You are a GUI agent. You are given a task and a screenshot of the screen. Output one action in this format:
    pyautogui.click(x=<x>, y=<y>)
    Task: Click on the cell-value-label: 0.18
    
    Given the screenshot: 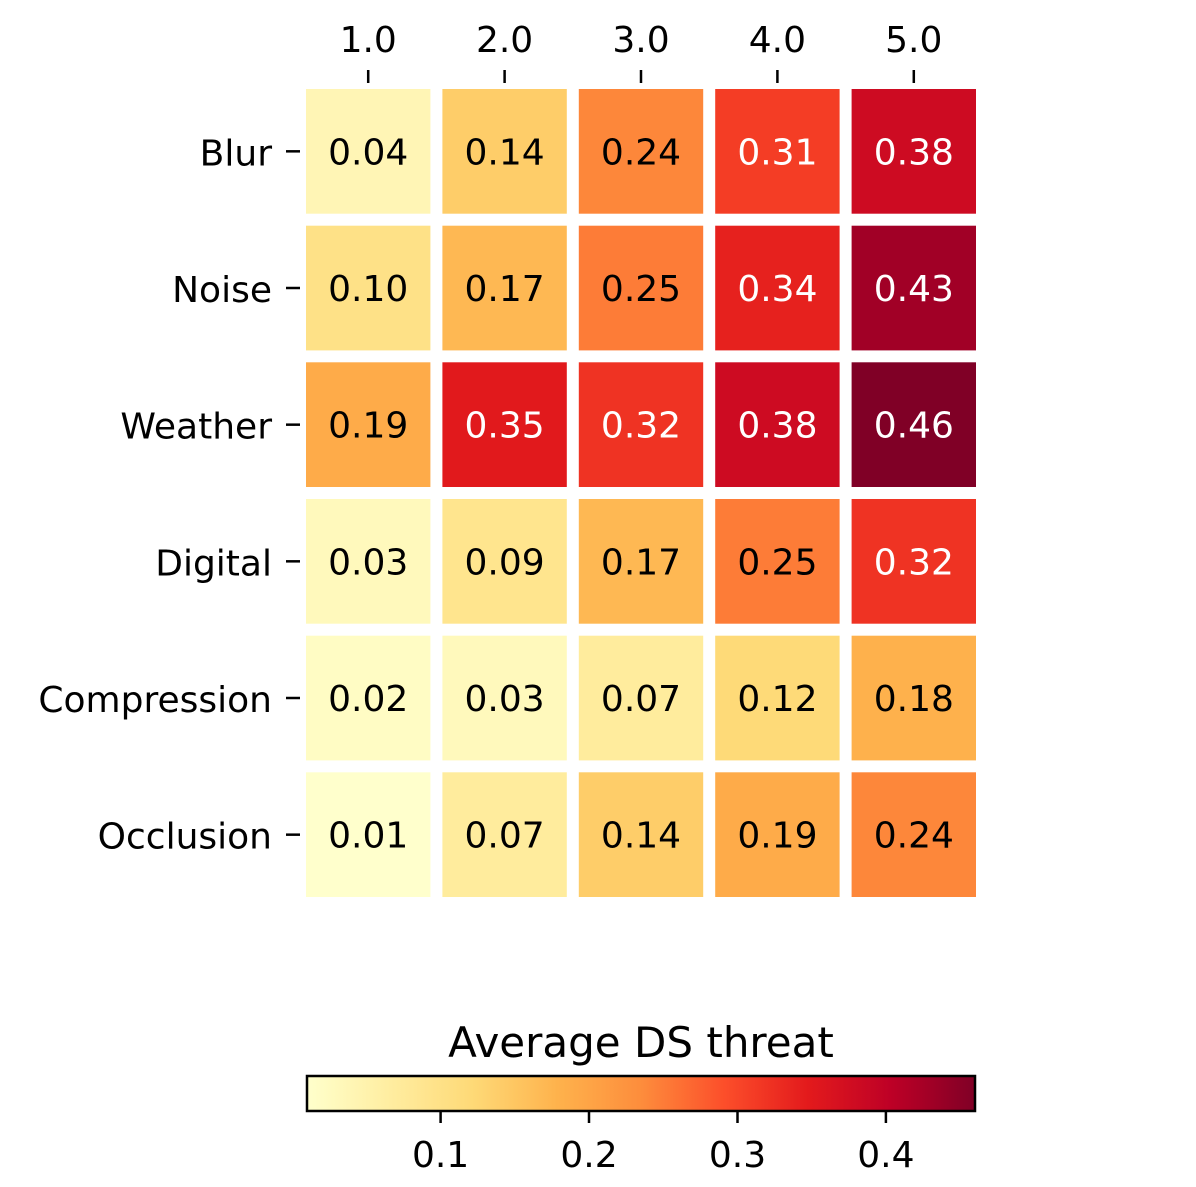 What is the action you would take?
    pyautogui.click(x=914, y=699)
    